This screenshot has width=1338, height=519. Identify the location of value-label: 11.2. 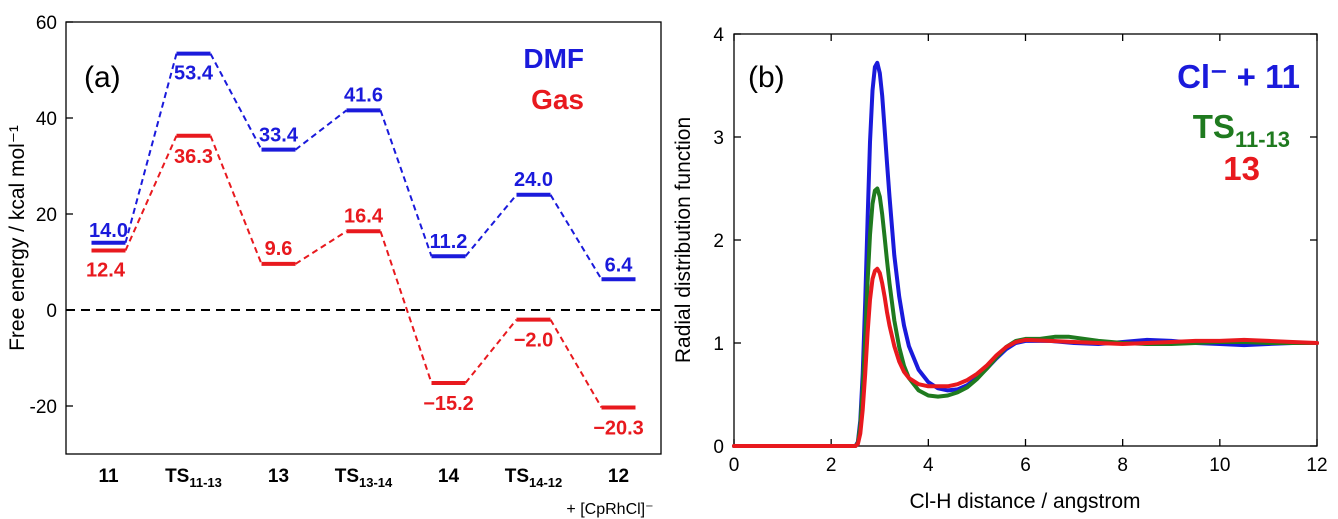
(449, 242).